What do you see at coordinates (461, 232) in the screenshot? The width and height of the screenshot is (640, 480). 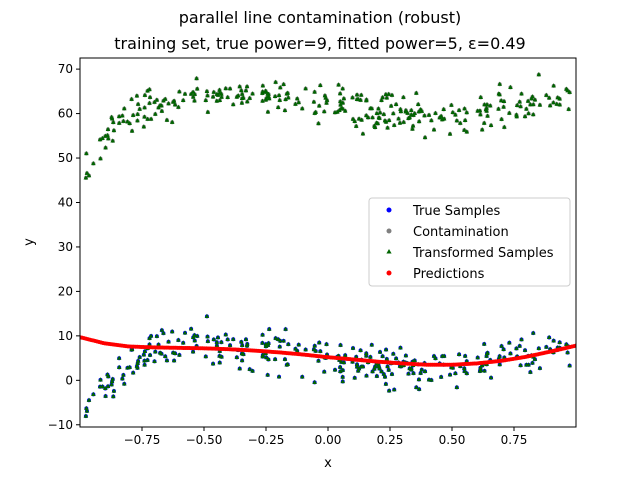 I see `legend-label-contamination: Contamination` at bounding box center [461, 232].